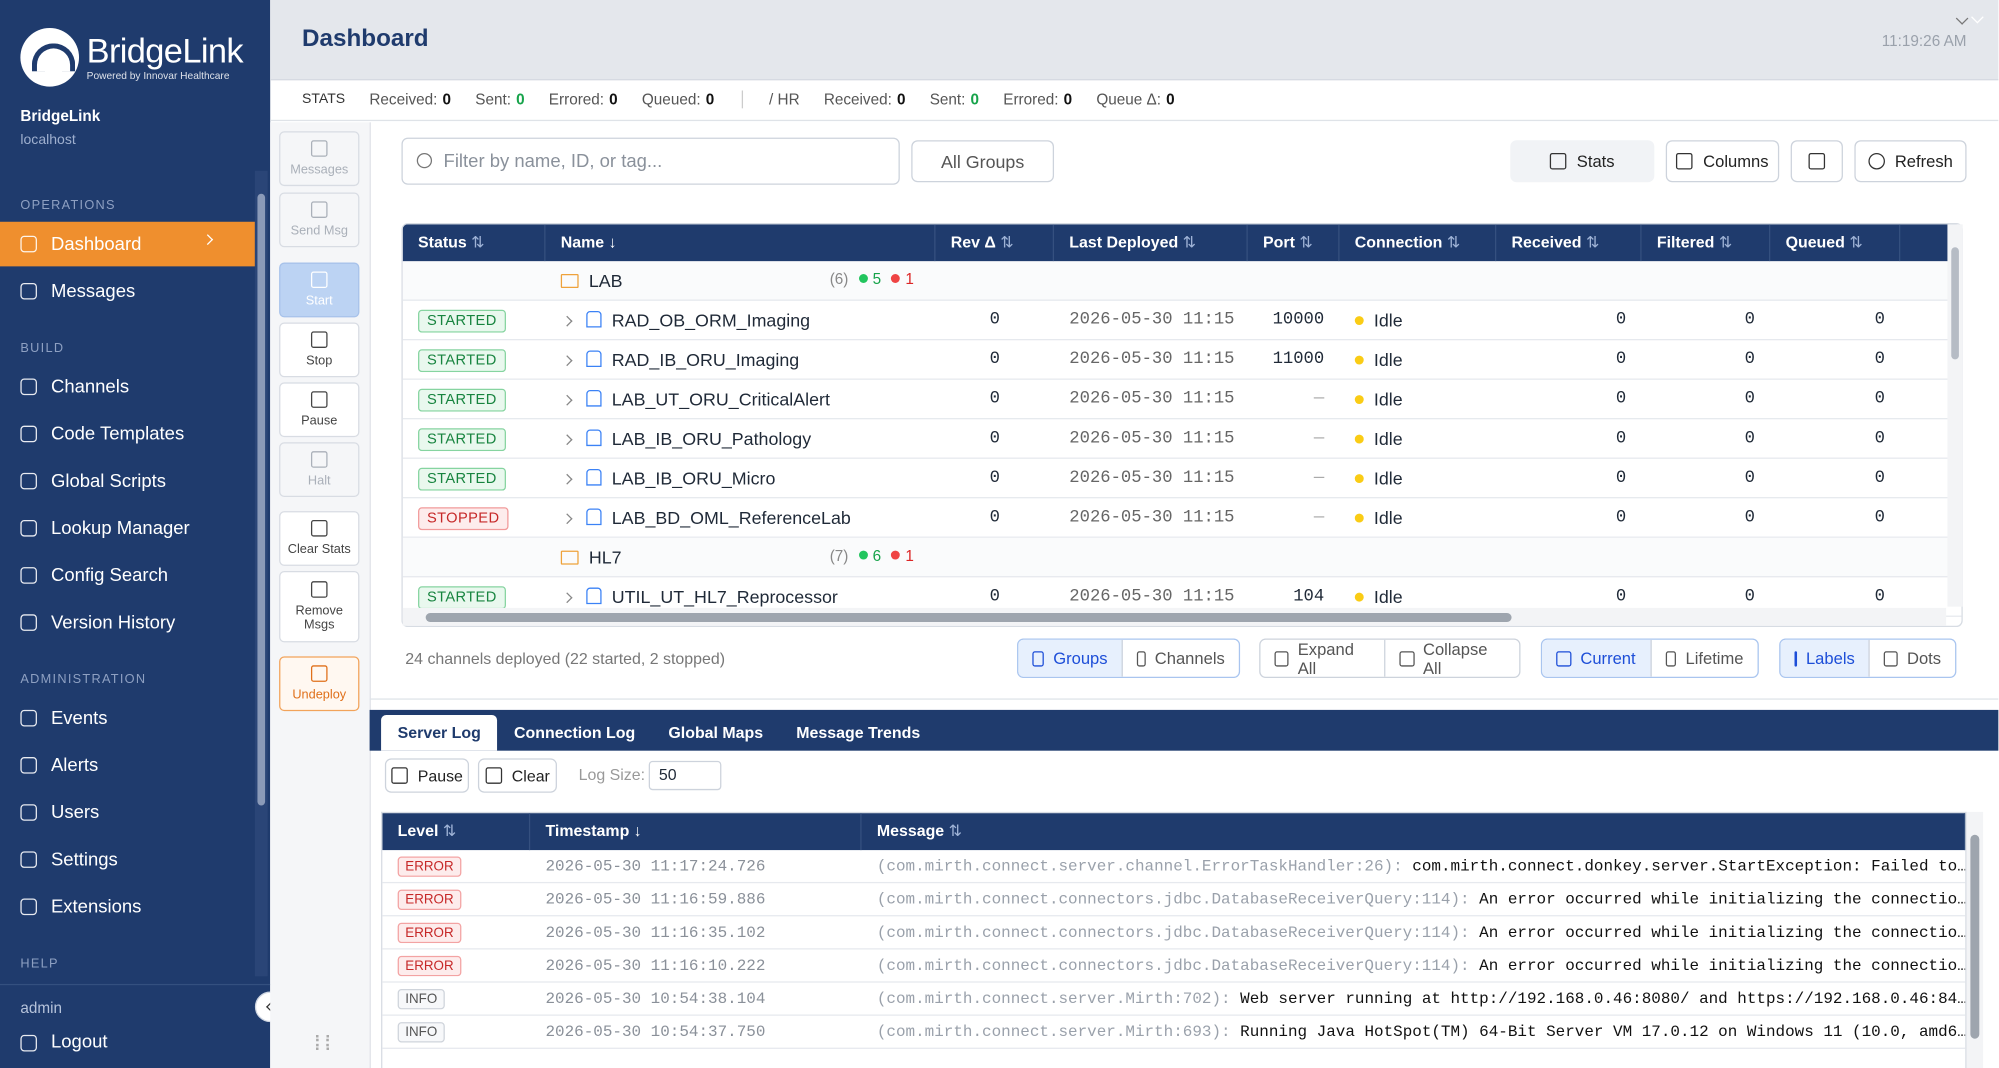 The image size is (1999, 1068). Describe the element at coordinates (474, 517) in the screenshot. I see `cell: STOPPED` at that location.